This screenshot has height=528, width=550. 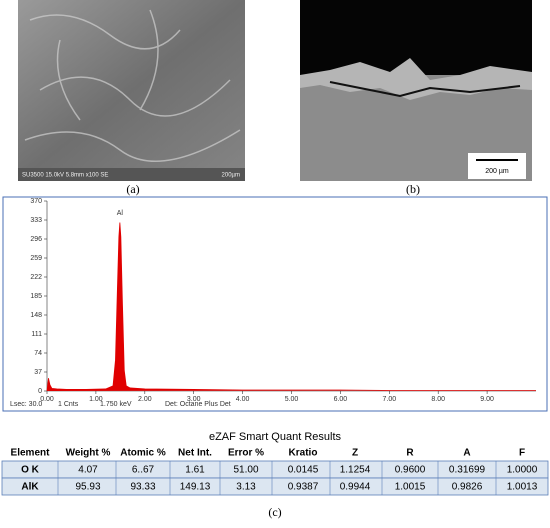 I want to click on table-header: Atomic %, so click(x=143, y=453).